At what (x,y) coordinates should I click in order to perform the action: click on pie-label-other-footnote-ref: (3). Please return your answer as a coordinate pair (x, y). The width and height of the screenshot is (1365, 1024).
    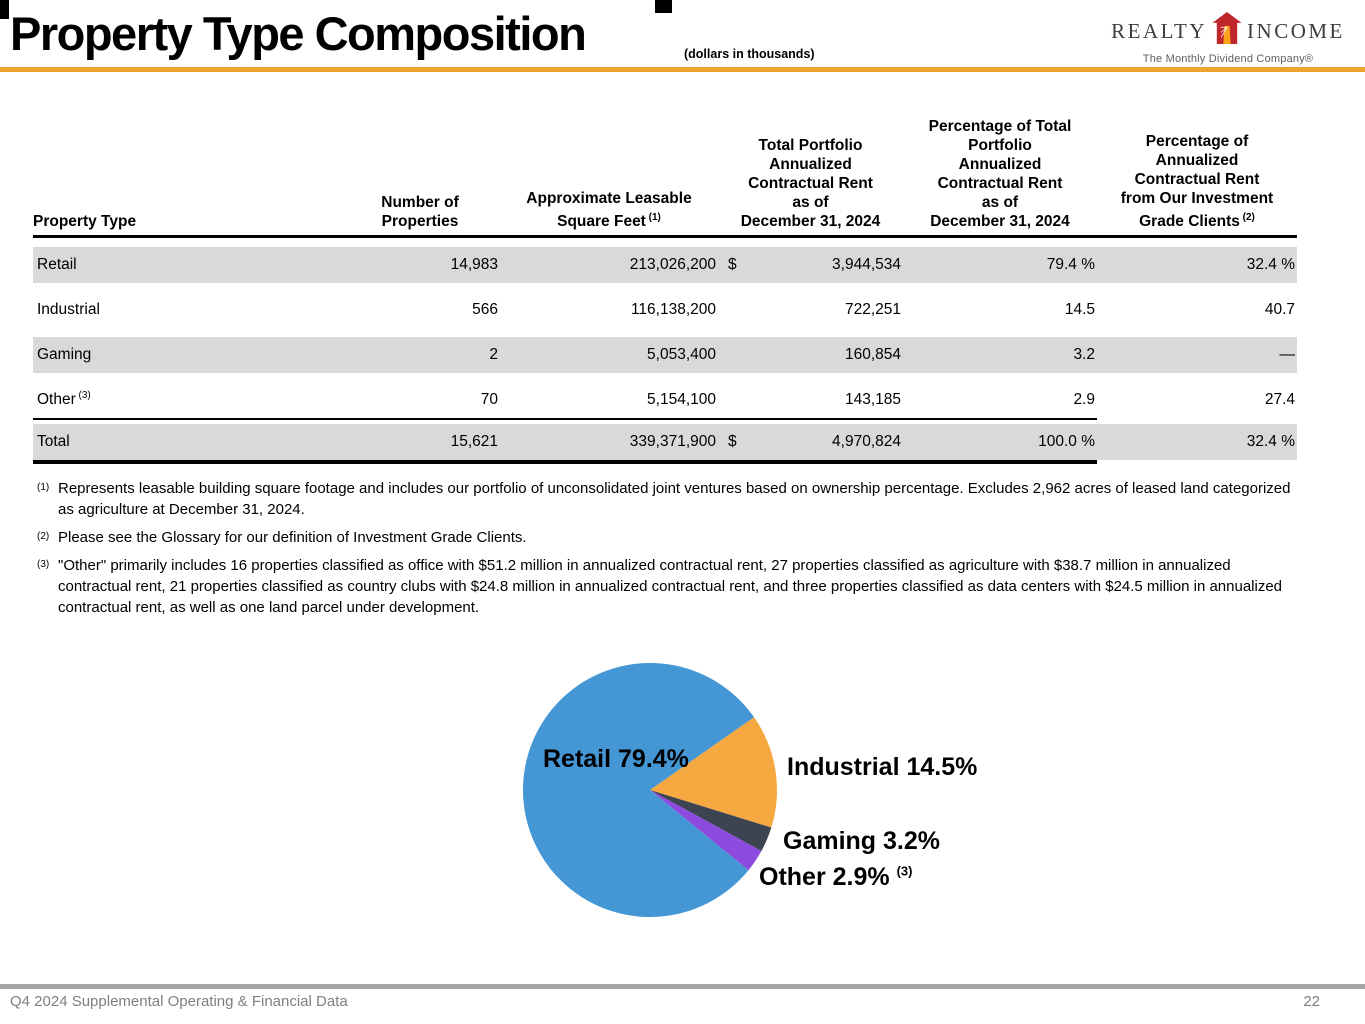
    Looking at the image, I should click on (904, 871).